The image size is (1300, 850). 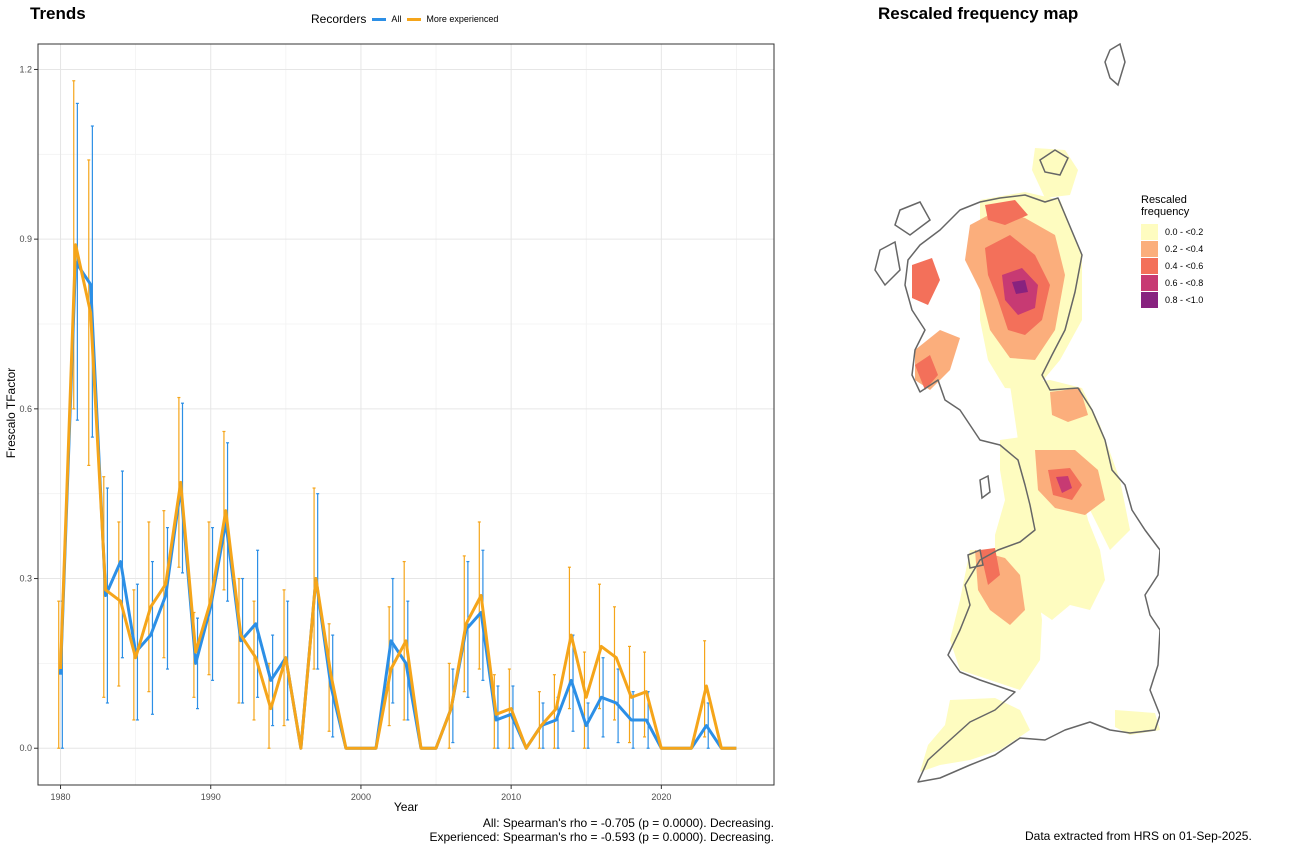 I want to click on x-axis-label: Year, so click(x=406, y=807).